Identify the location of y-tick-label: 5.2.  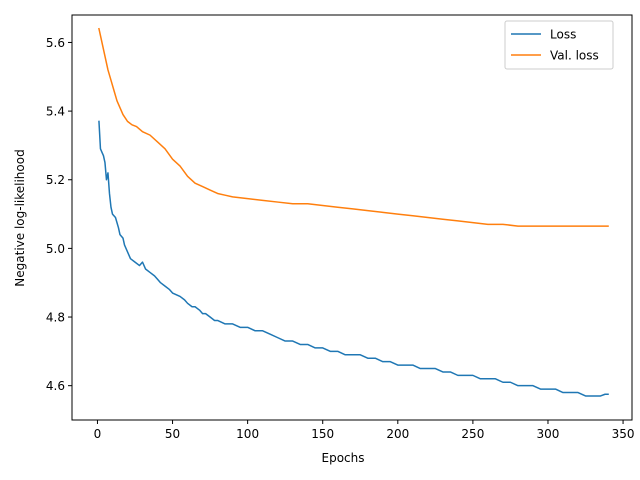
(55, 180).